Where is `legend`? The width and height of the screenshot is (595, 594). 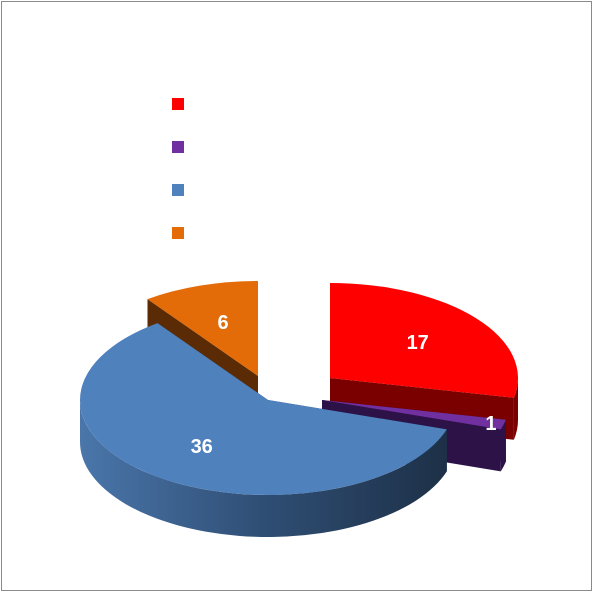 legend is located at coordinates (183, 168).